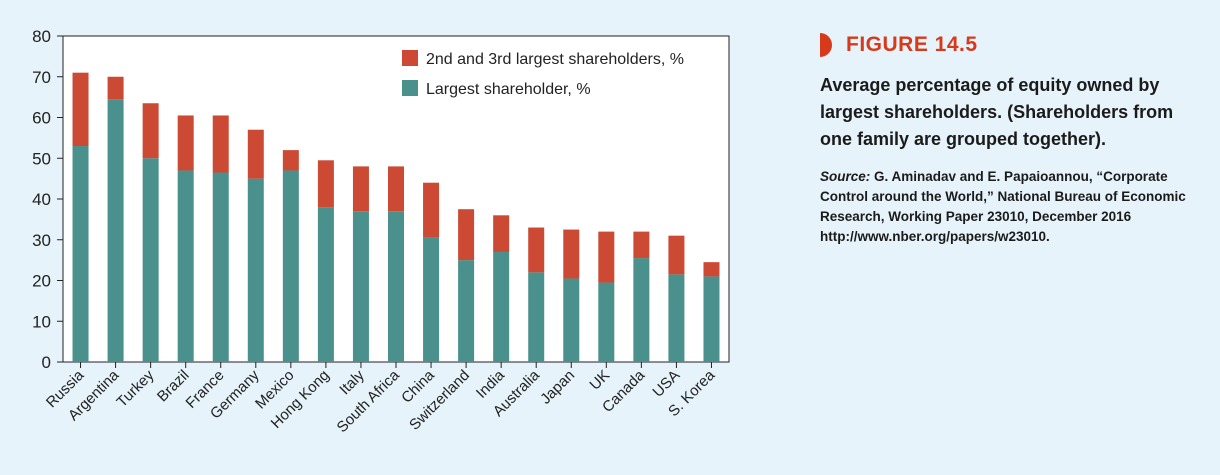 The width and height of the screenshot is (1220, 475). Describe the element at coordinates (41, 36) in the screenshot. I see `y-tick-label: 80` at that location.